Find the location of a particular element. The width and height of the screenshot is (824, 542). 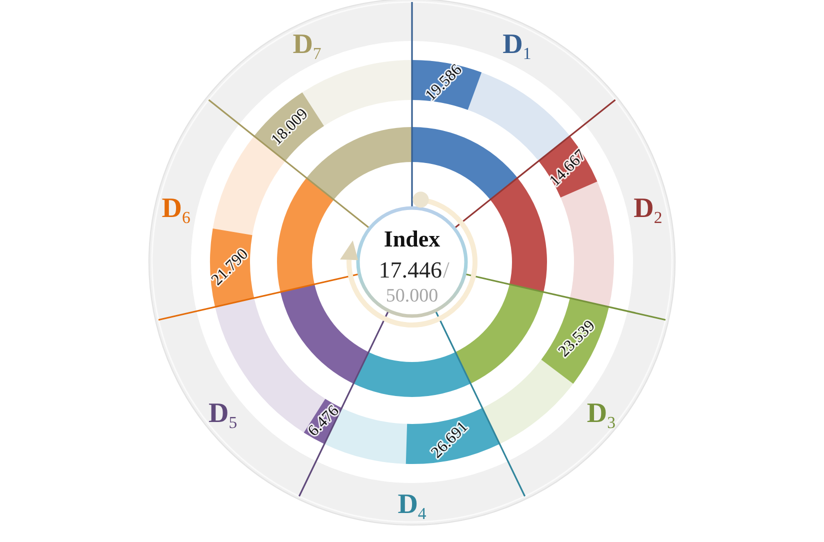

category-label: D$_{1}$ is located at coordinates (517, 45).